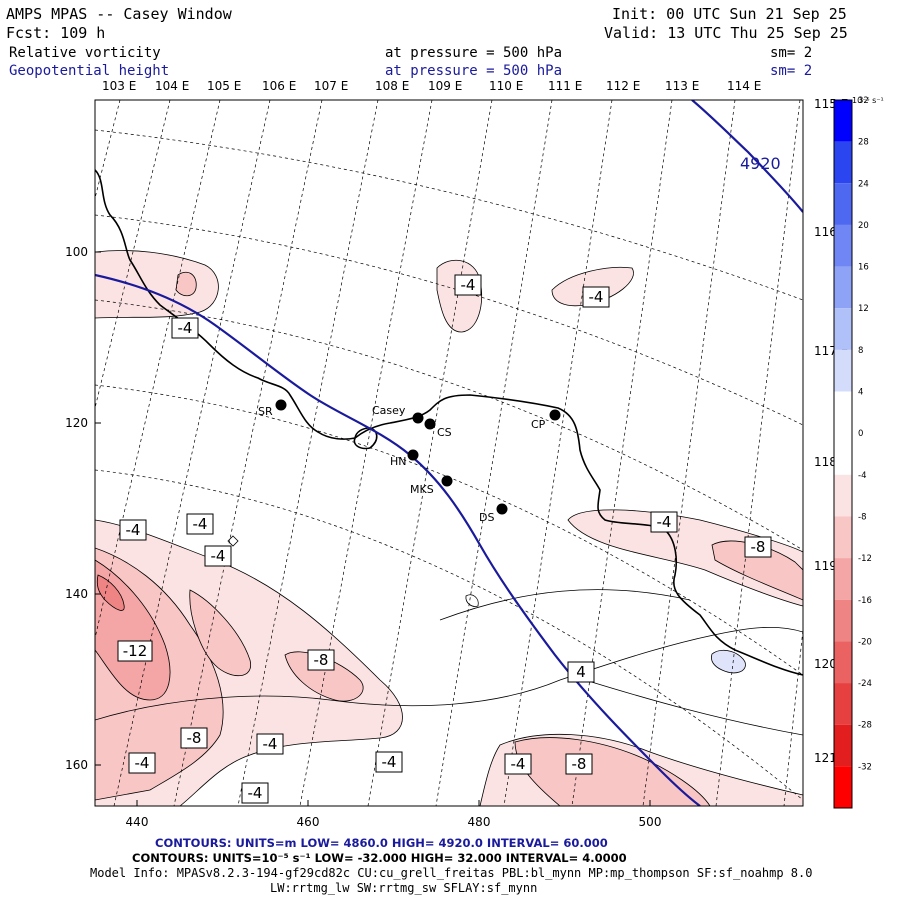 The width and height of the screenshot is (900, 900). Describe the element at coordinates (486, 517) in the screenshot. I see `station-label: DS` at that location.